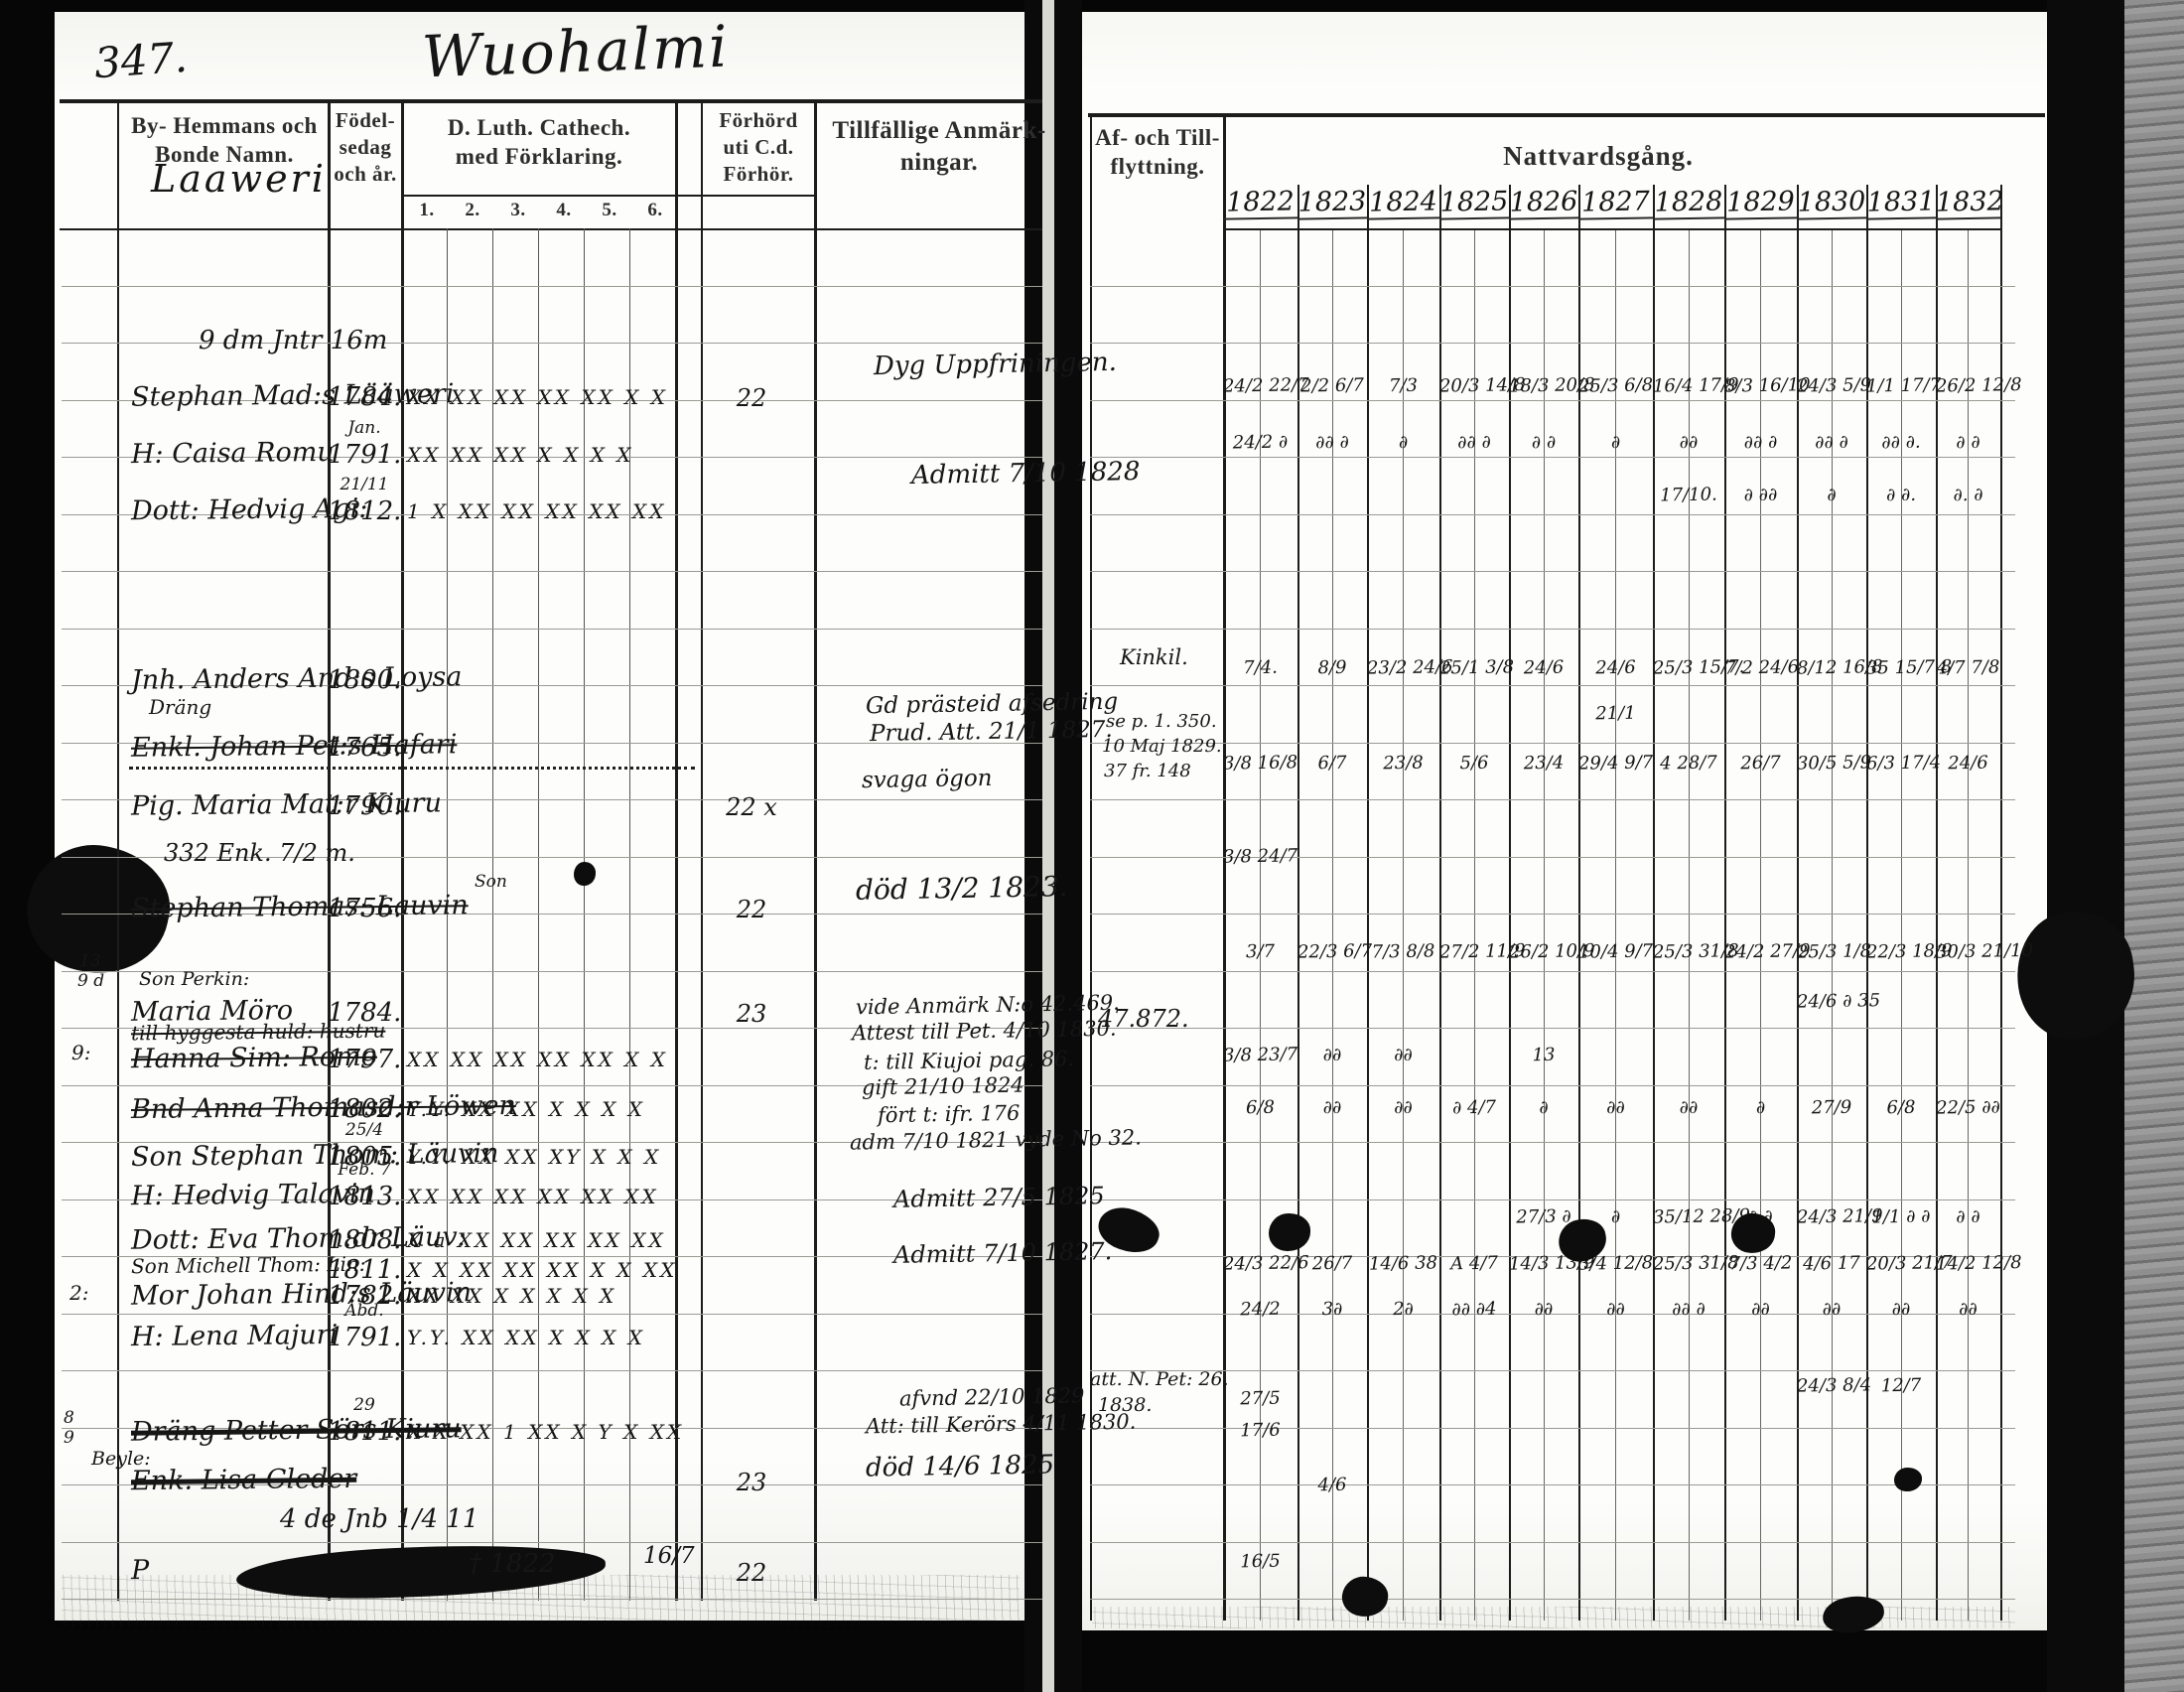 Image resolution: width=2184 pixels, height=1692 pixels. What do you see at coordinates (1968, 442) in the screenshot?
I see `communion-entry: ∂ ∂` at bounding box center [1968, 442].